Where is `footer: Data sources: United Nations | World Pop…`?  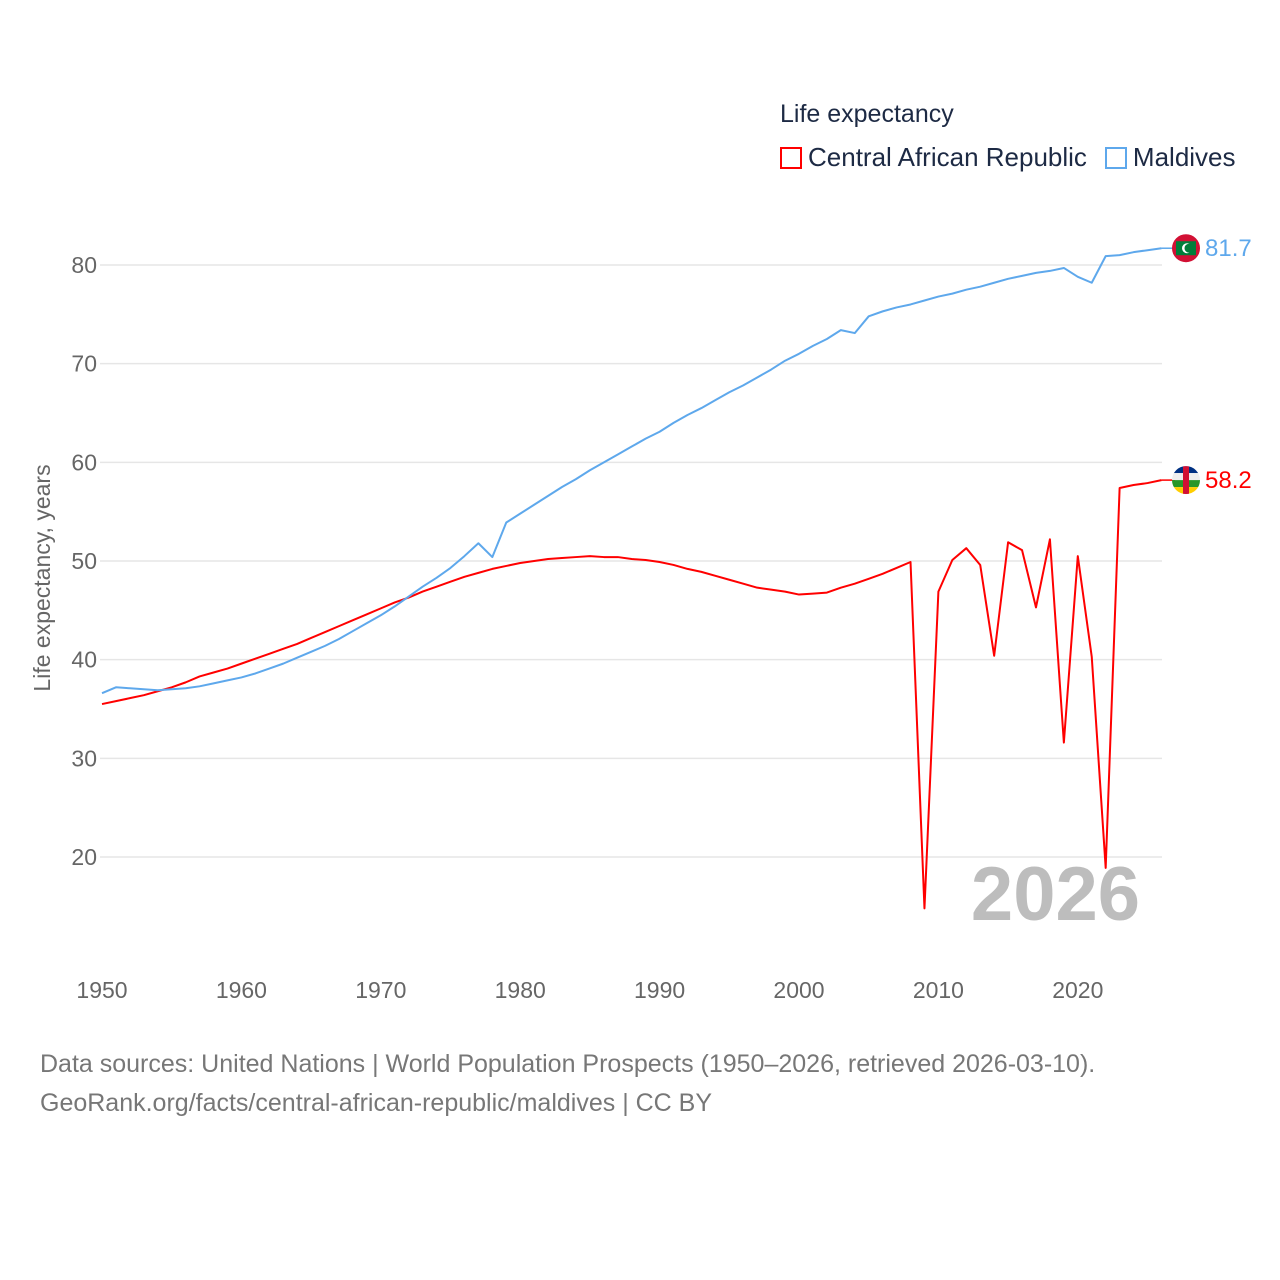
footer: Data sources: United Nations | World Pop… is located at coordinates (567, 1084).